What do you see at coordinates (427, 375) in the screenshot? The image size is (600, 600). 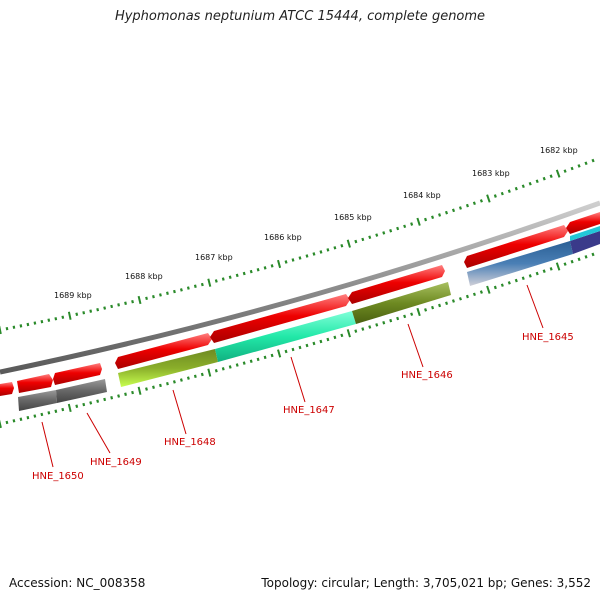 I see `gene-label-HNE_1646: HNE_1646` at bounding box center [427, 375].